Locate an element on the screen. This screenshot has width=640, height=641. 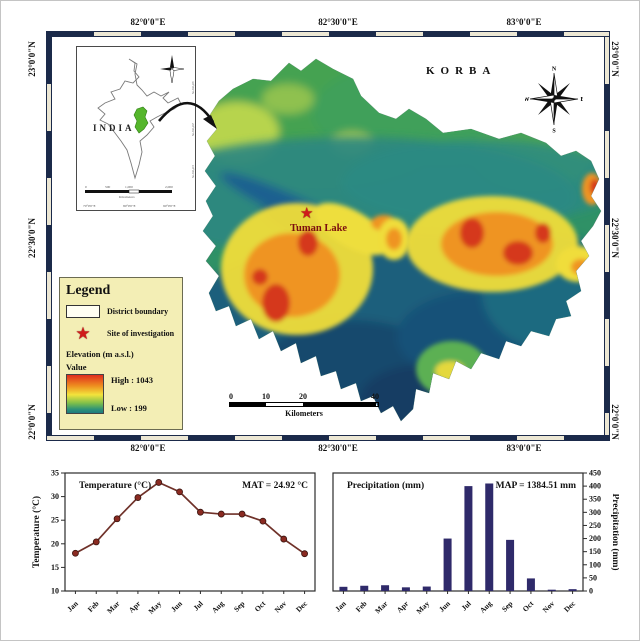
svg-text: 35 is located at coordinates (55, 473).